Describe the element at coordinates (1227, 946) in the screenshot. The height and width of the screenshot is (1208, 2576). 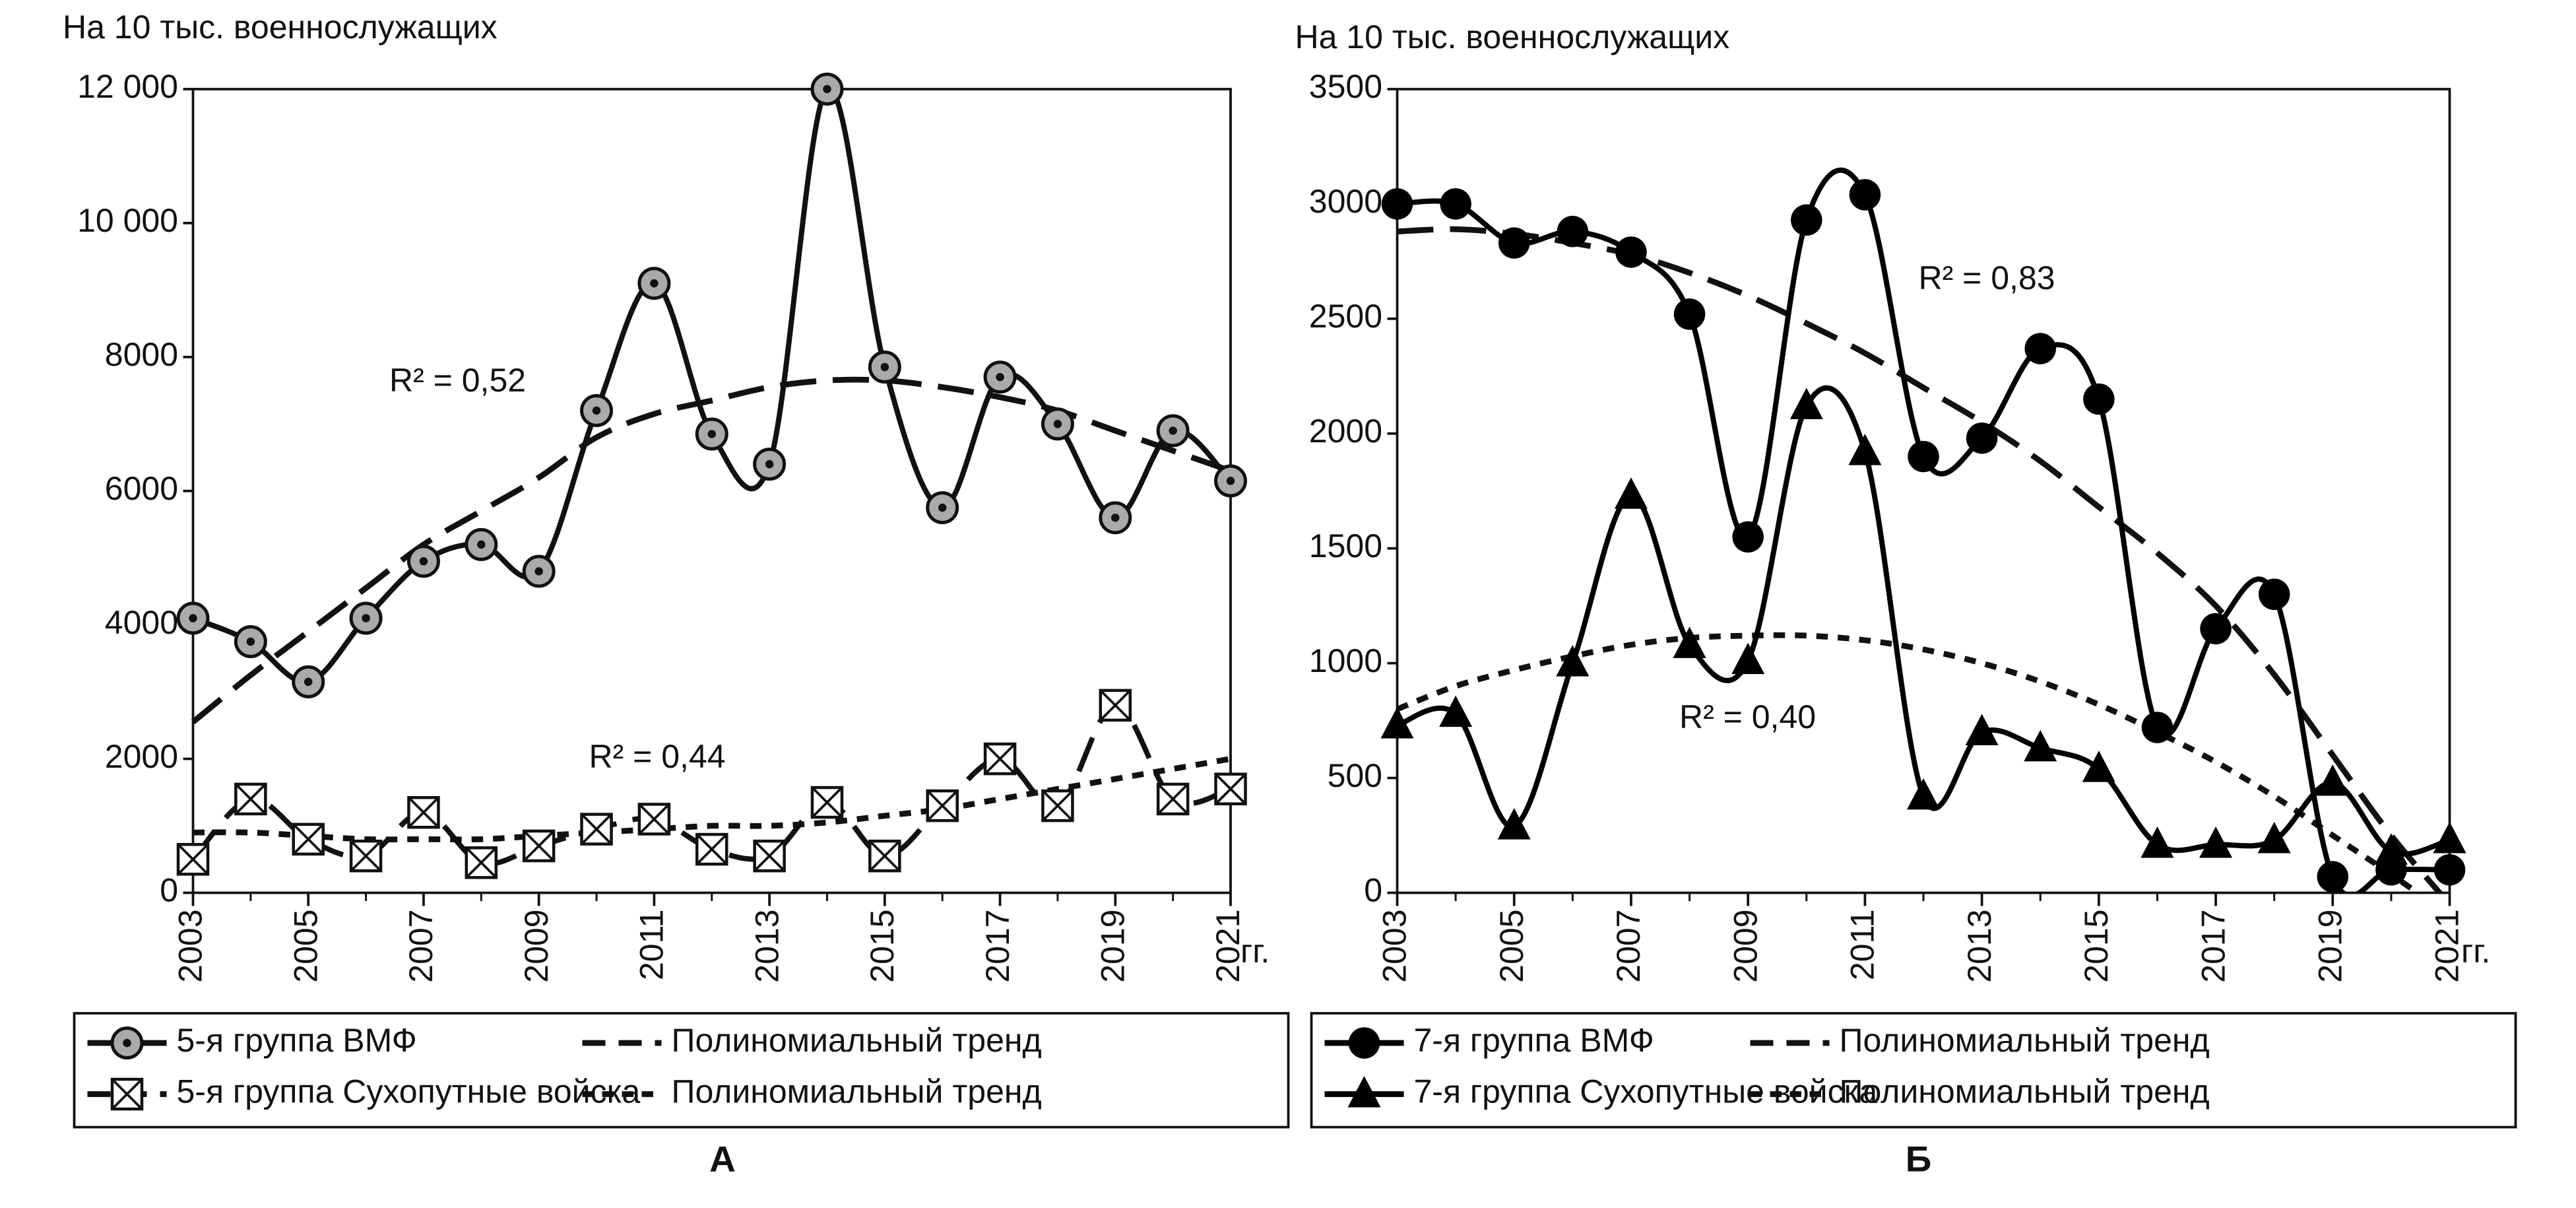
I see `x-tick-label: 2021` at that location.